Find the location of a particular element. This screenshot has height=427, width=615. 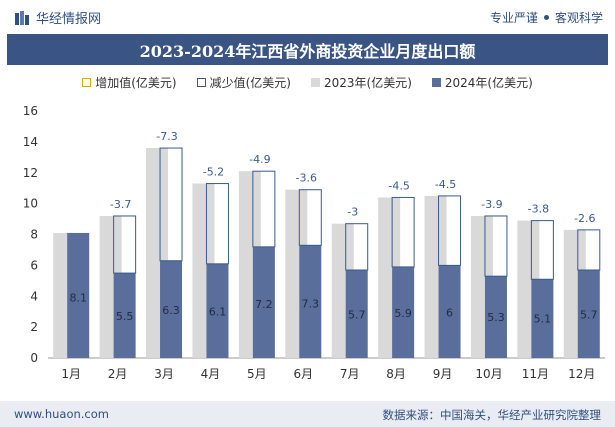

tagline: 专业严谨 客观科学 is located at coordinates (546, 17).